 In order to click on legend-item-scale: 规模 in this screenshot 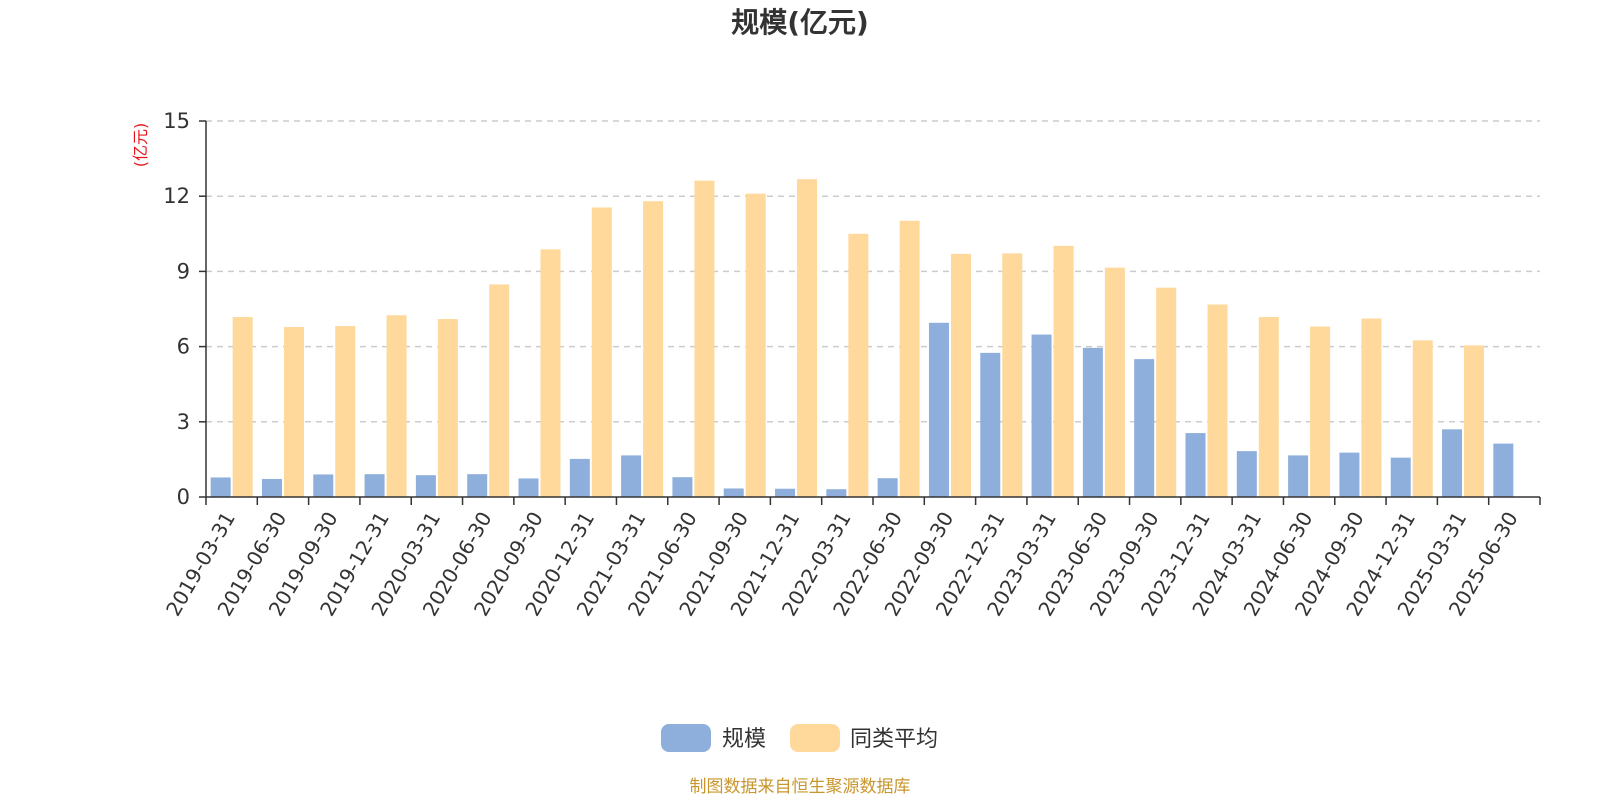, I will do `click(713, 738)`.